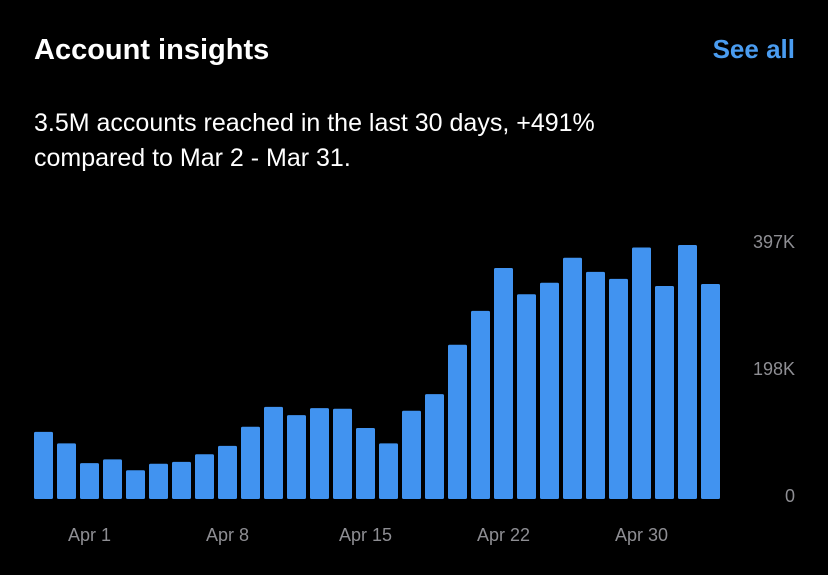  I want to click on x-tick-label: Apr 30, so click(641, 535).